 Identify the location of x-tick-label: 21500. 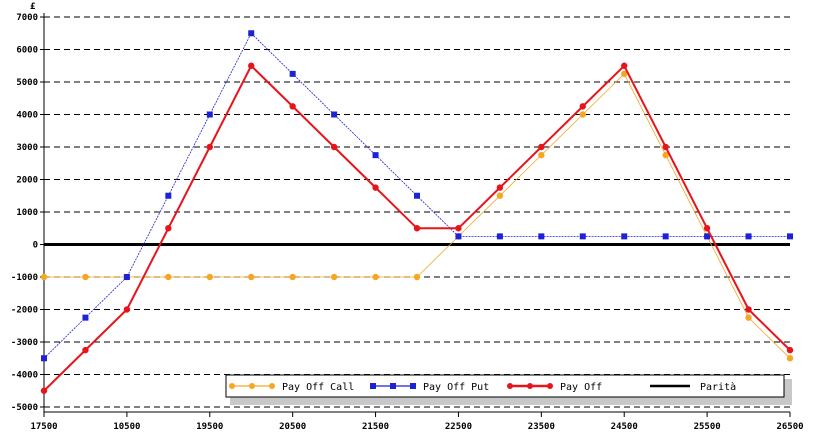
(375, 427).